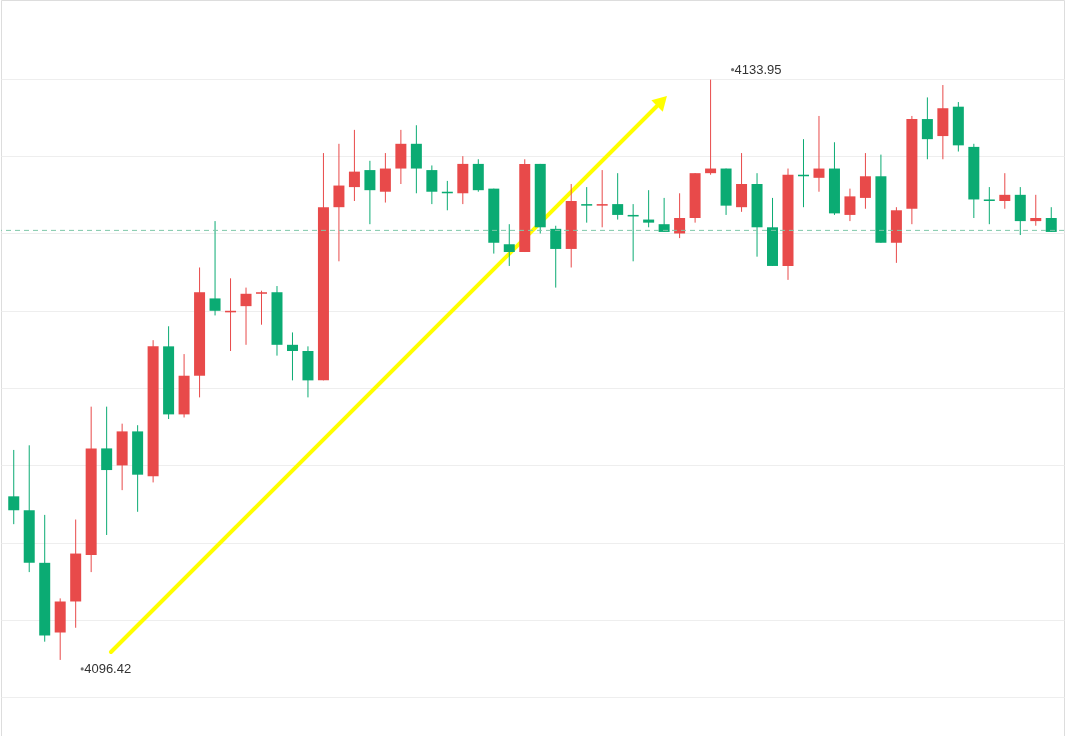 The image size is (1065, 736). Describe the element at coordinates (758, 69) in the screenshot. I see `annotation: 4133.95` at that location.